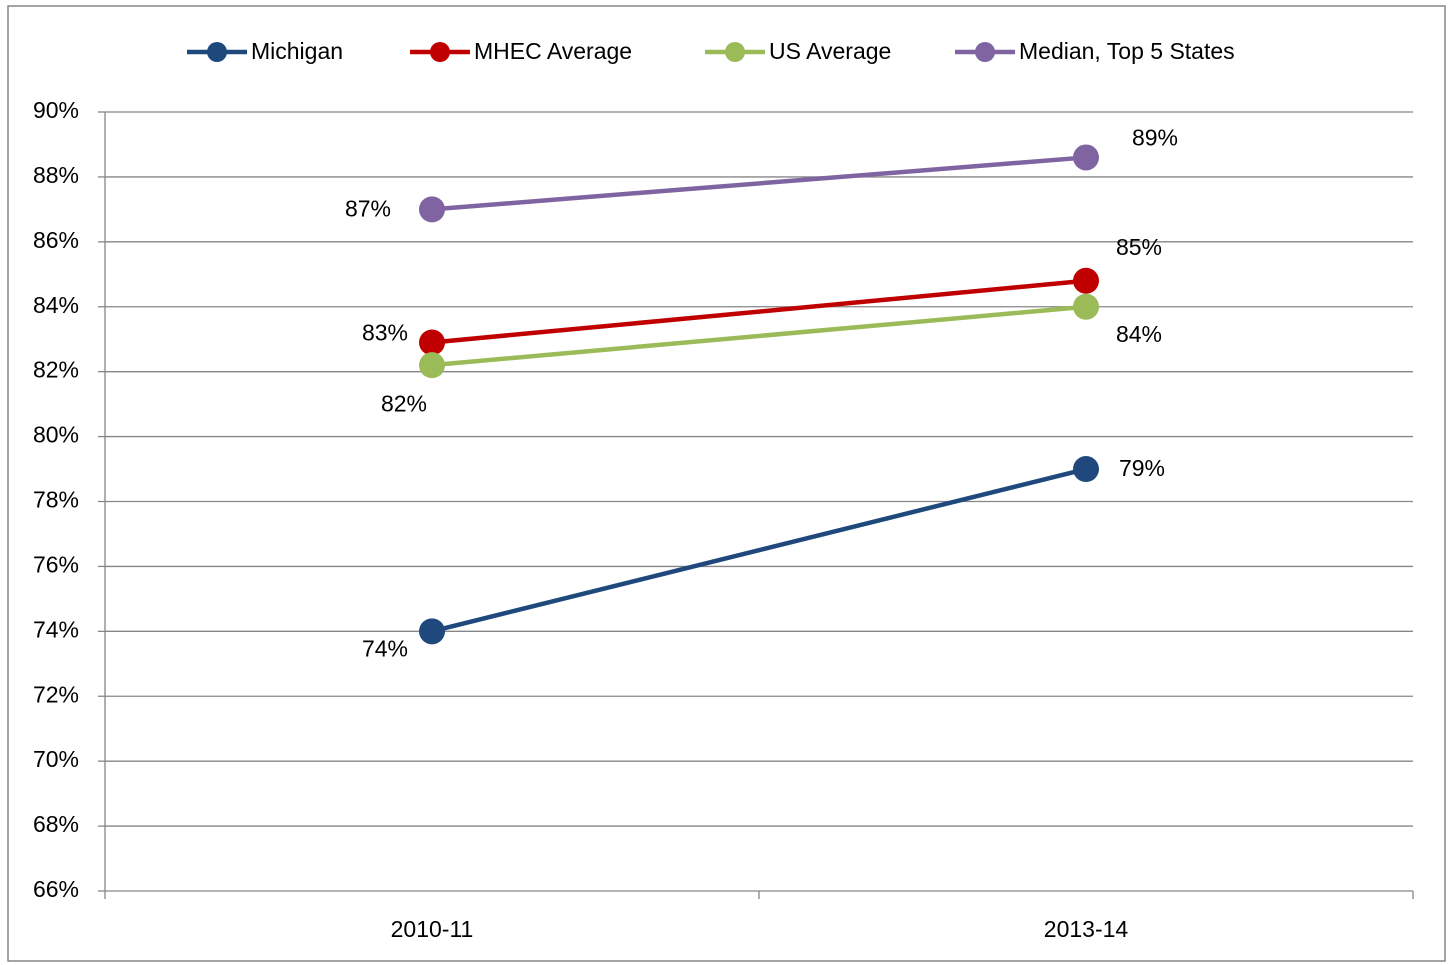 Image resolution: width=1453 pixels, height=965 pixels. I want to click on y-tick-label: 68%, so click(56, 824).